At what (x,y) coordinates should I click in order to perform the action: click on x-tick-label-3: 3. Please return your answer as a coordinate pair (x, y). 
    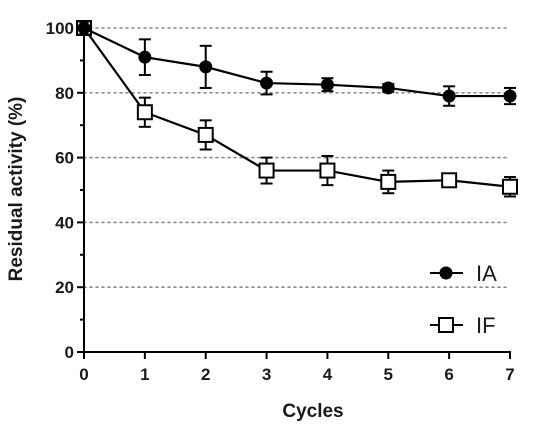
    Looking at the image, I should click on (266, 374).